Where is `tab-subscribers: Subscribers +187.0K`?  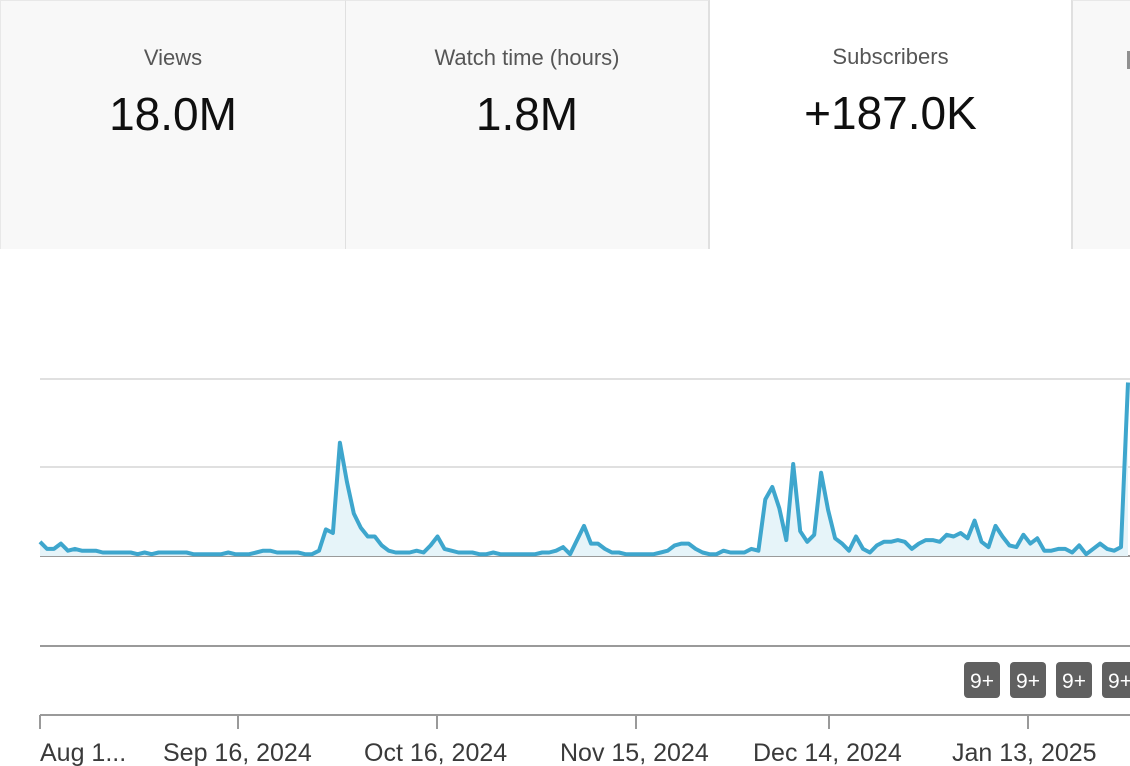
tab-subscribers: Subscribers +187.0K is located at coordinates (890, 124).